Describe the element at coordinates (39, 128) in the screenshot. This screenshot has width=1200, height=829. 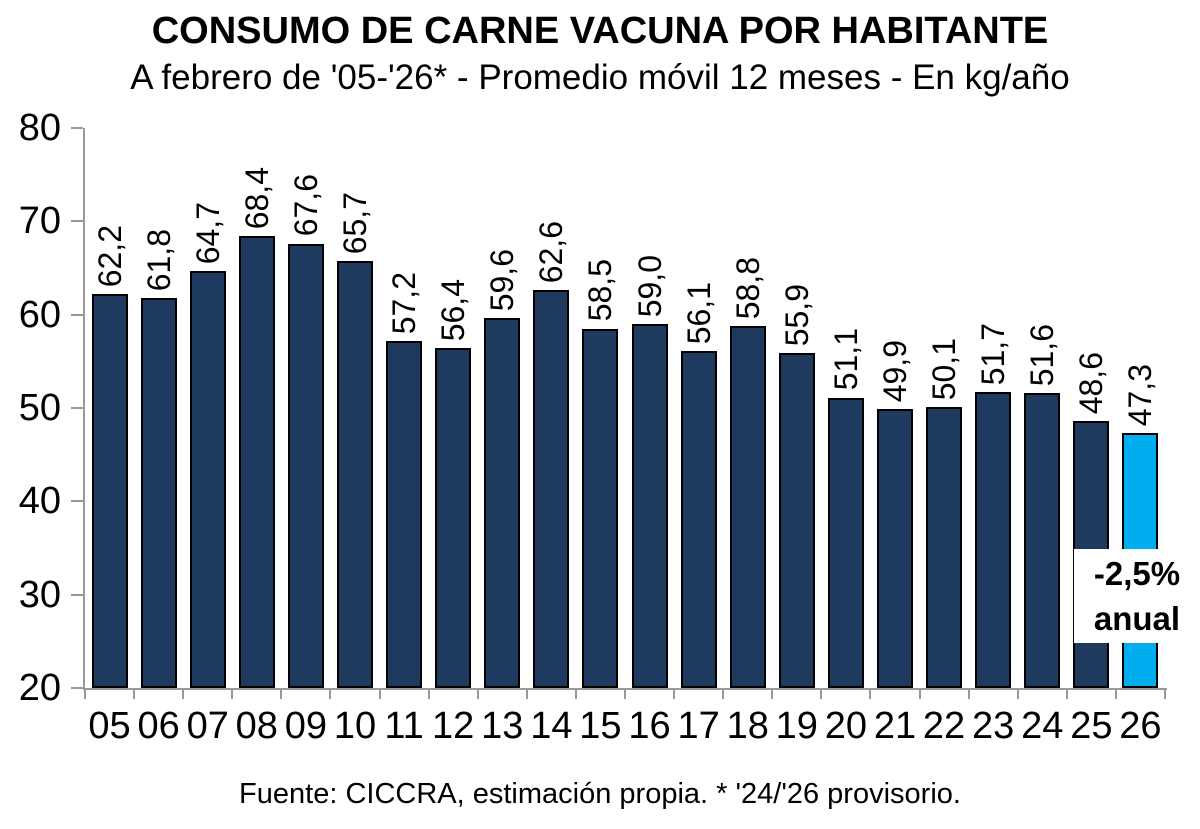
I see `y-axis-label: 80` at that location.